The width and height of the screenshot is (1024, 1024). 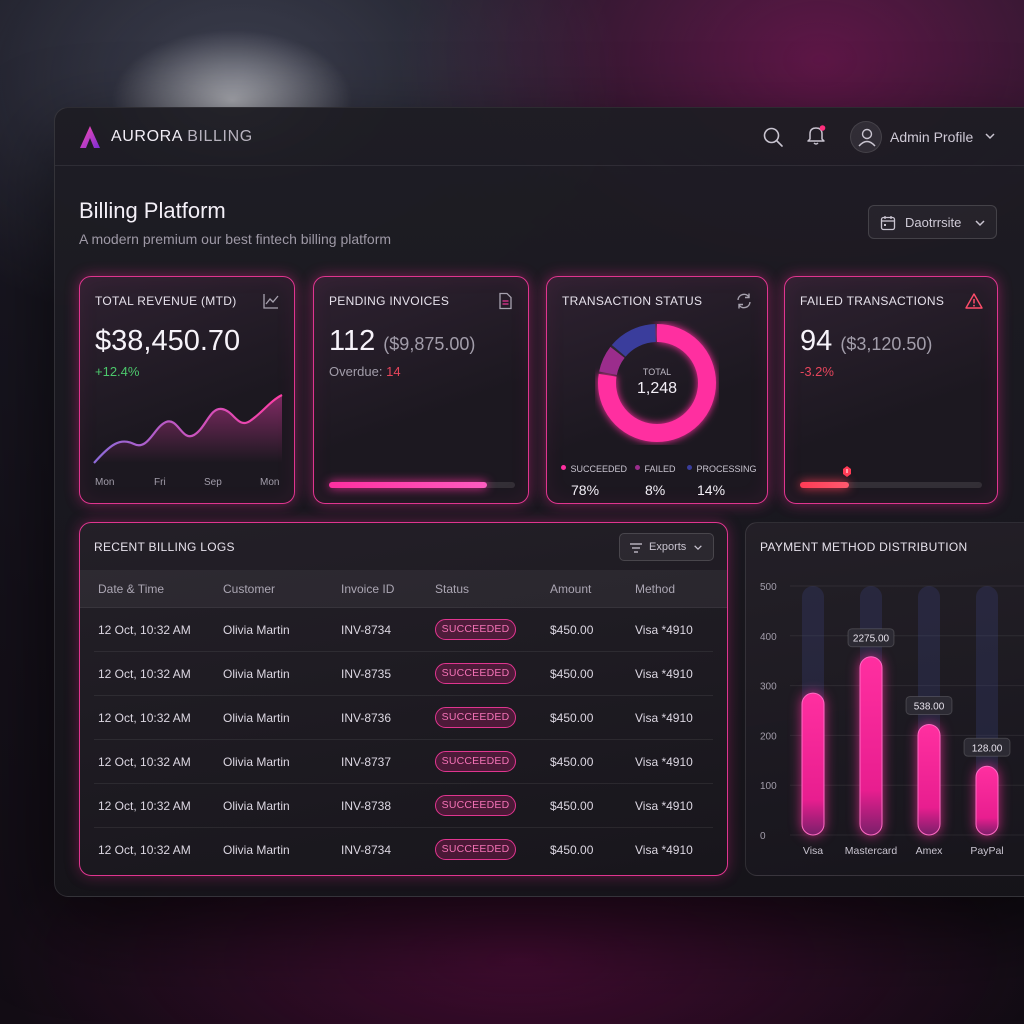 I want to click on bar-mastercard, so click(x=871, y=746).